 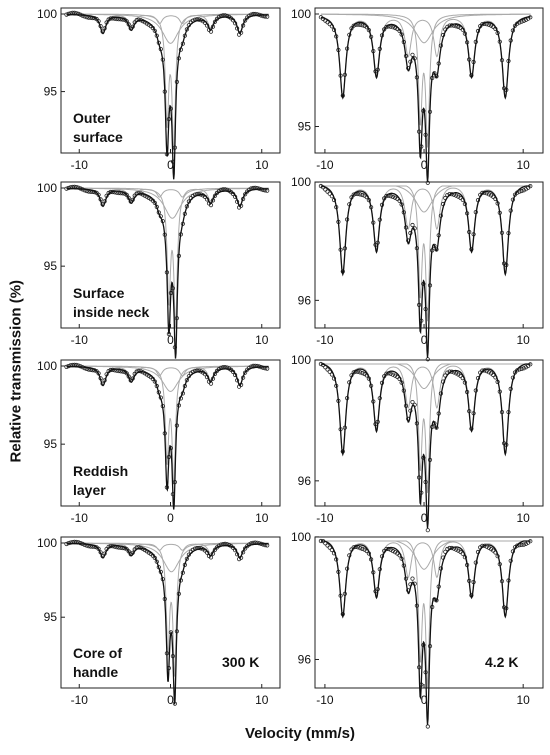 I want to click on y-tick-label: 95, so click(x=51, y=444).